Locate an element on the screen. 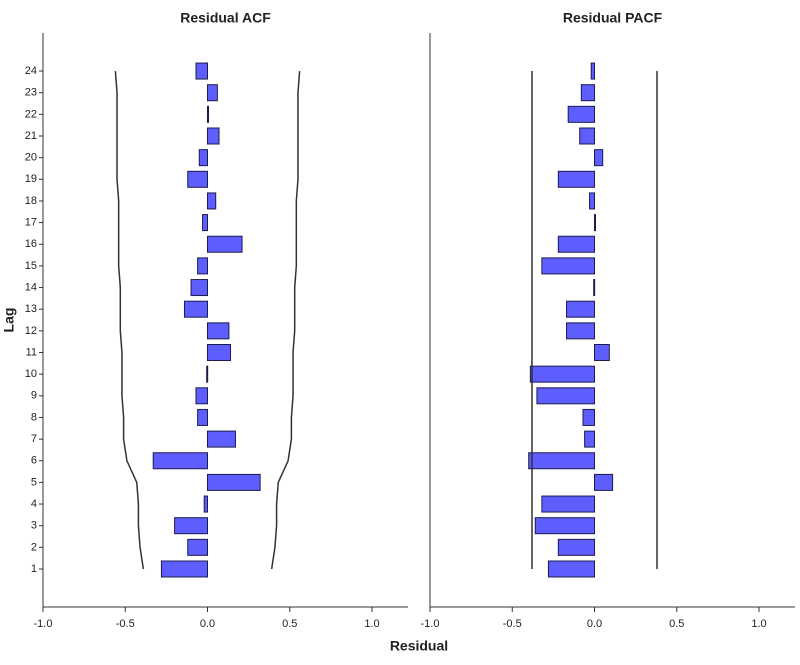 The image size is (800, 665). y-tick-label: 4 is located at coordinates (34, 504).